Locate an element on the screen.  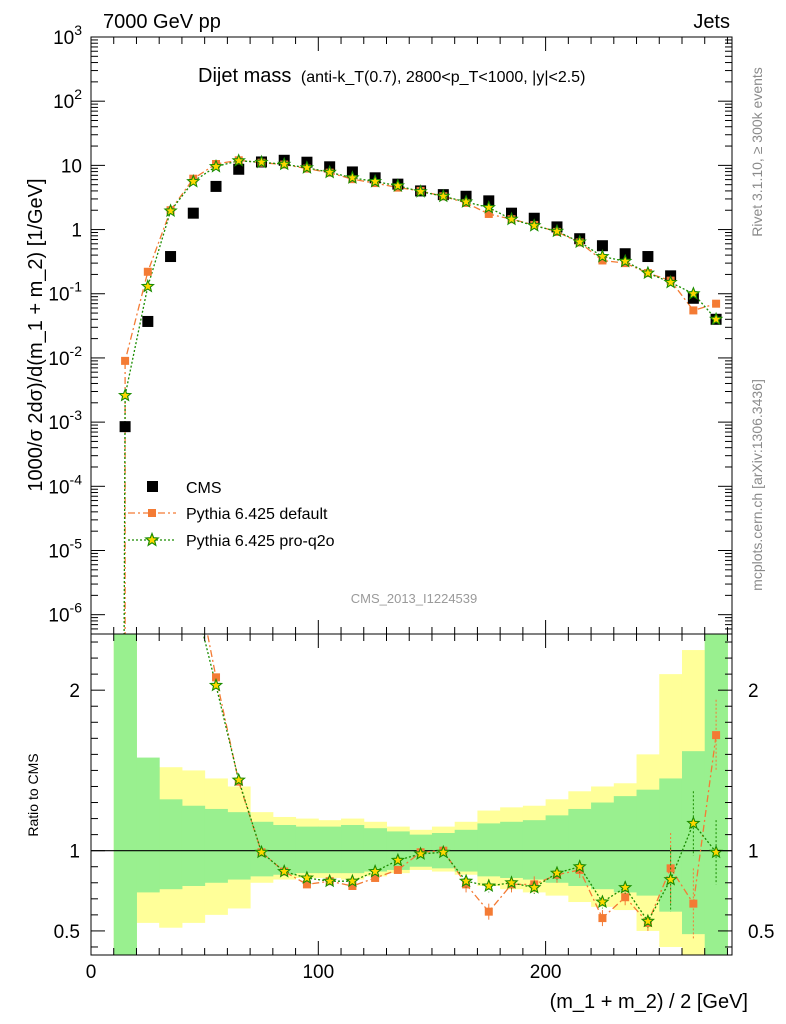
y-tick-label: 1 is located at coordinates (76, 231).